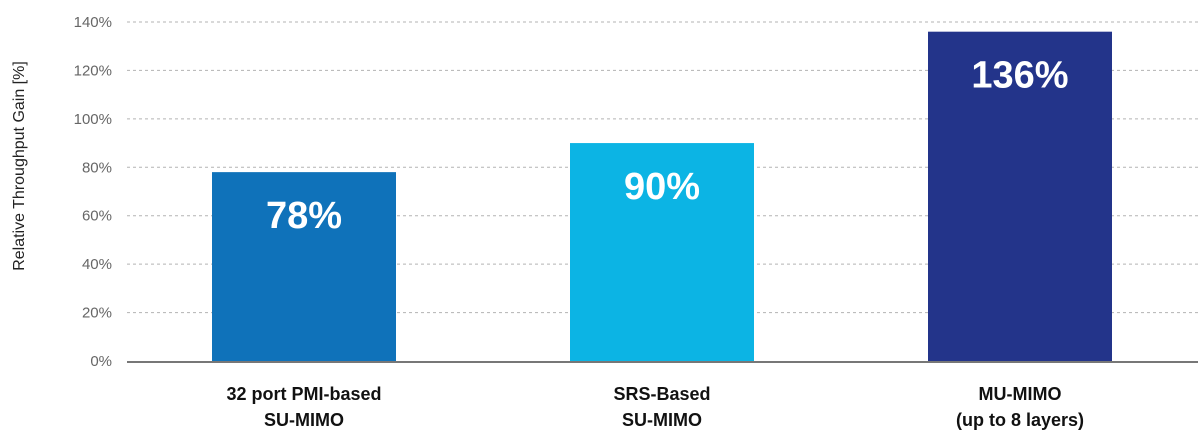  Describe the element at coordinates (19, 166) in the screenshot. I see `y-axis-label: Relative Throughput Gain [%]` at that location.